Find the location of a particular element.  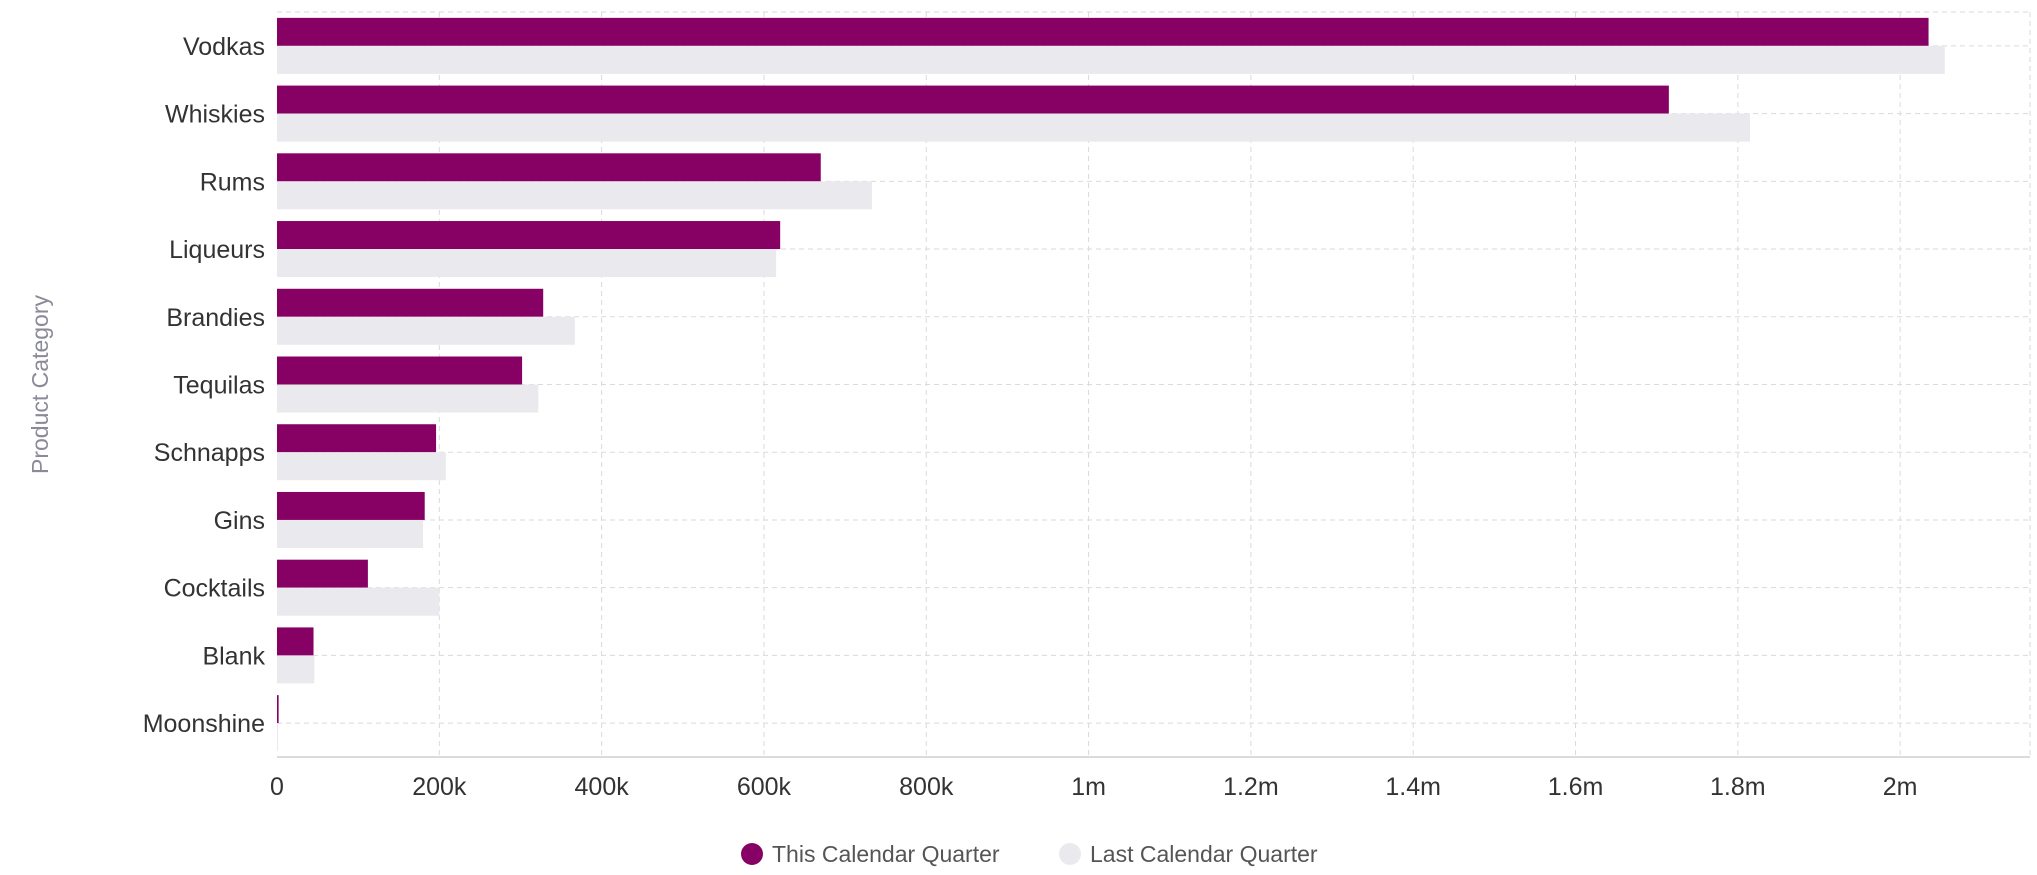

x-tick-label: 1.8m is located at coordinates (1738, 787).